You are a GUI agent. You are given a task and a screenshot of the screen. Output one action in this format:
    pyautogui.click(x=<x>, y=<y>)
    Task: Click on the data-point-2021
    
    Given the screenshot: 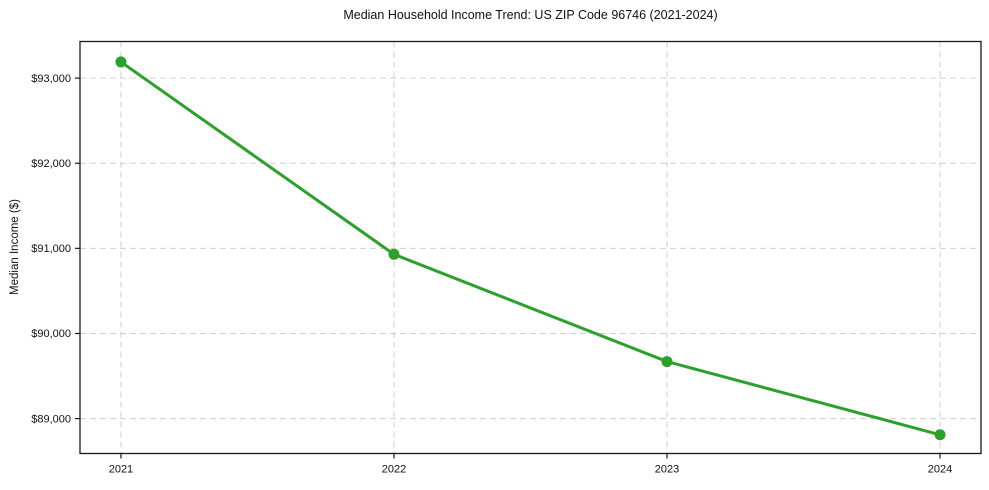 What is the action you would take?
    pyautogui.click(x=121, y=62)
    